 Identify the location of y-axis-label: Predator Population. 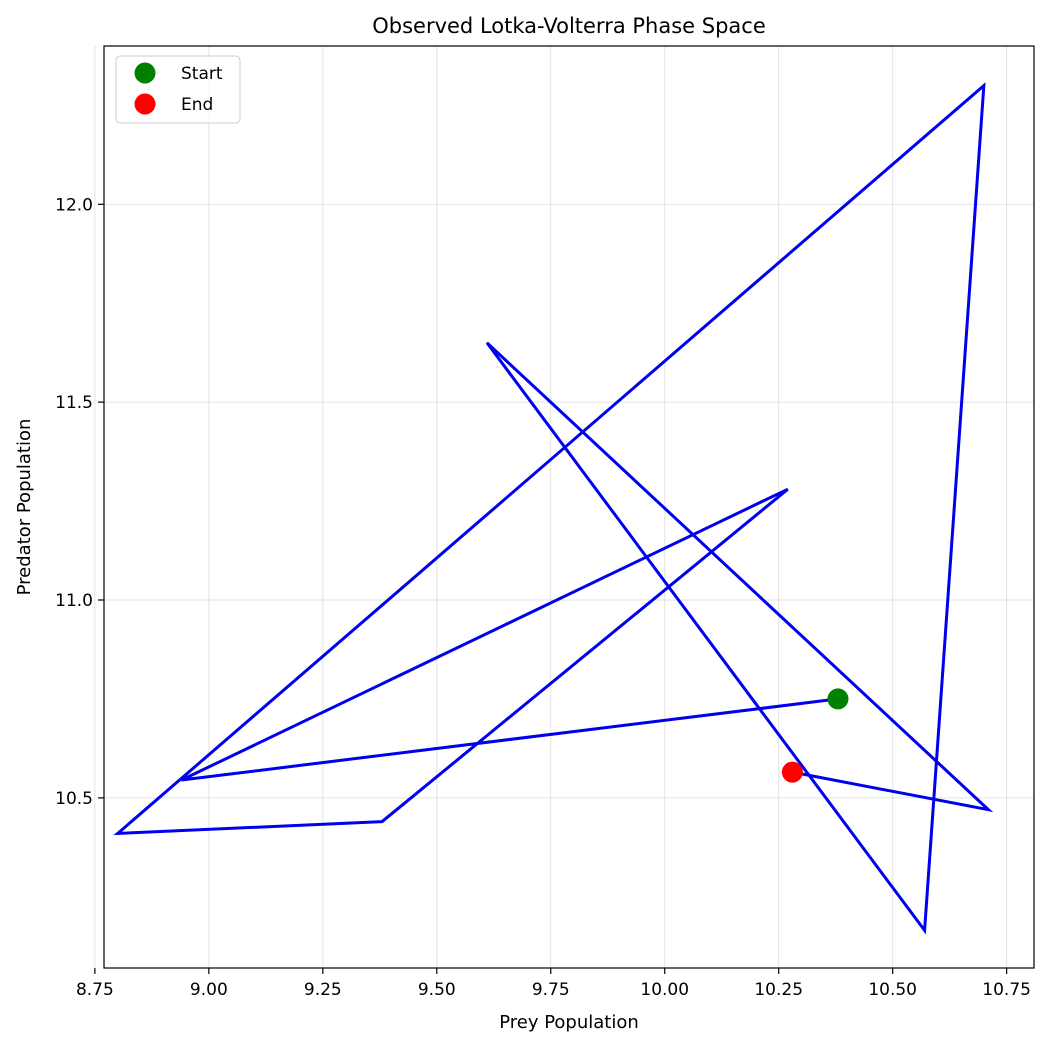
(24, 507).